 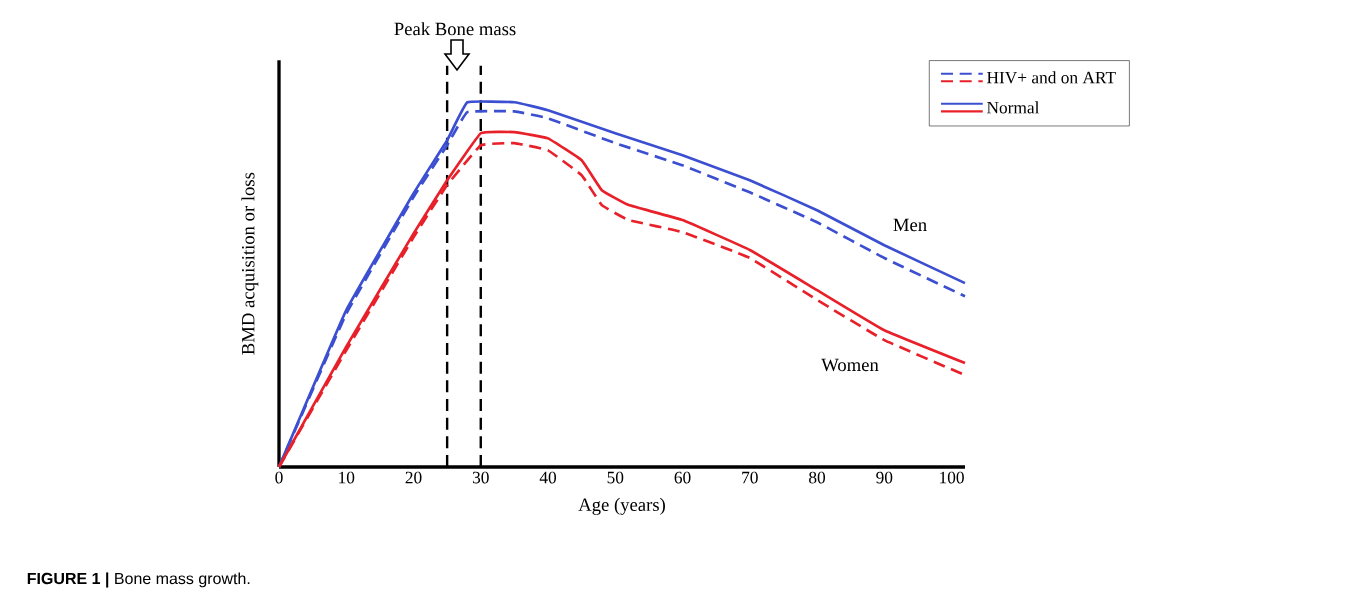 What do you see at coordinates (615, 477) in the screenshot?
I see `x-tick-label: 50` at bounding box center [615, 477].